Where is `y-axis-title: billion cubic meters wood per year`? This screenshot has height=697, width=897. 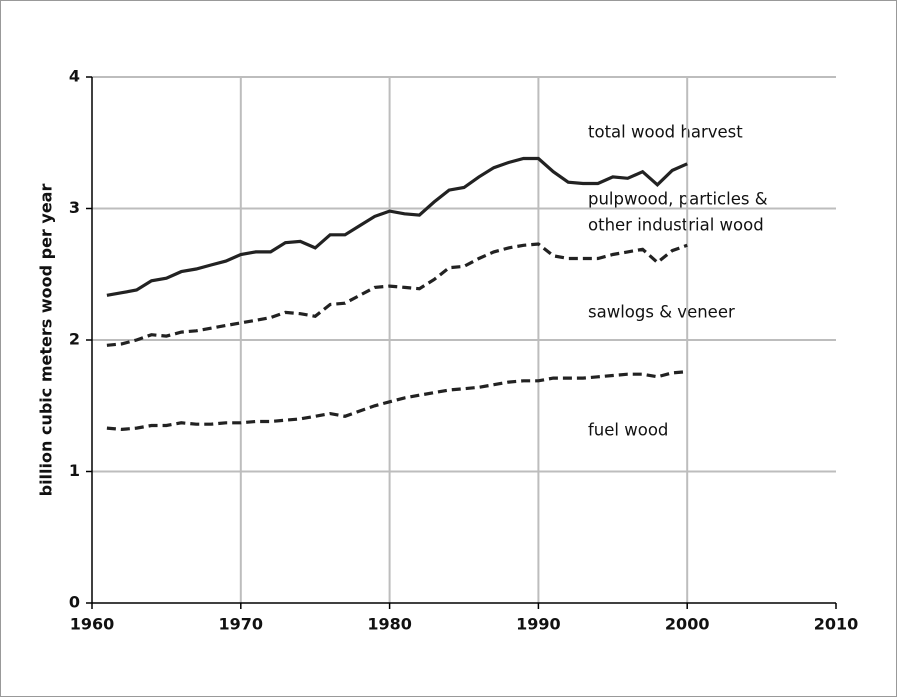
y-axis-title: billion cubic meters wood per year is located at coordinates (46, 340).